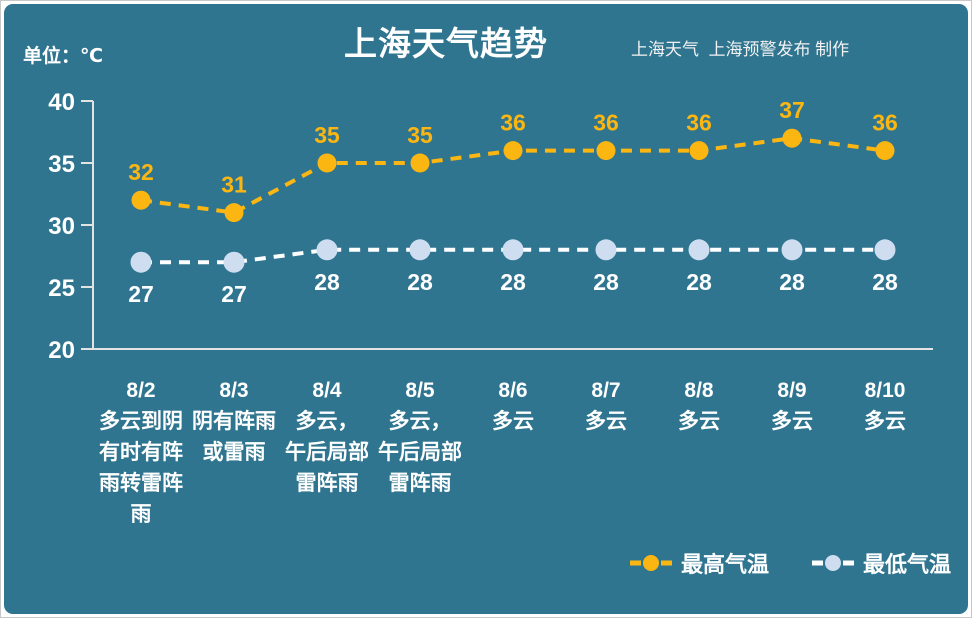 The height and width of the screenshot is (618, 972). I want to click on date-label: 8/4, so click(327, 390).